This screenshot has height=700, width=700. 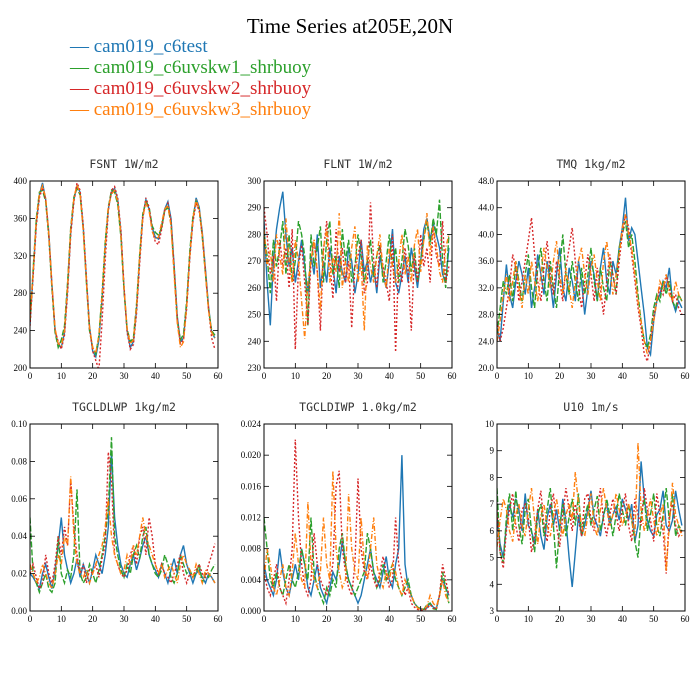 I want to click on y-tick-label: 24.0, so click(x=486, y=341).